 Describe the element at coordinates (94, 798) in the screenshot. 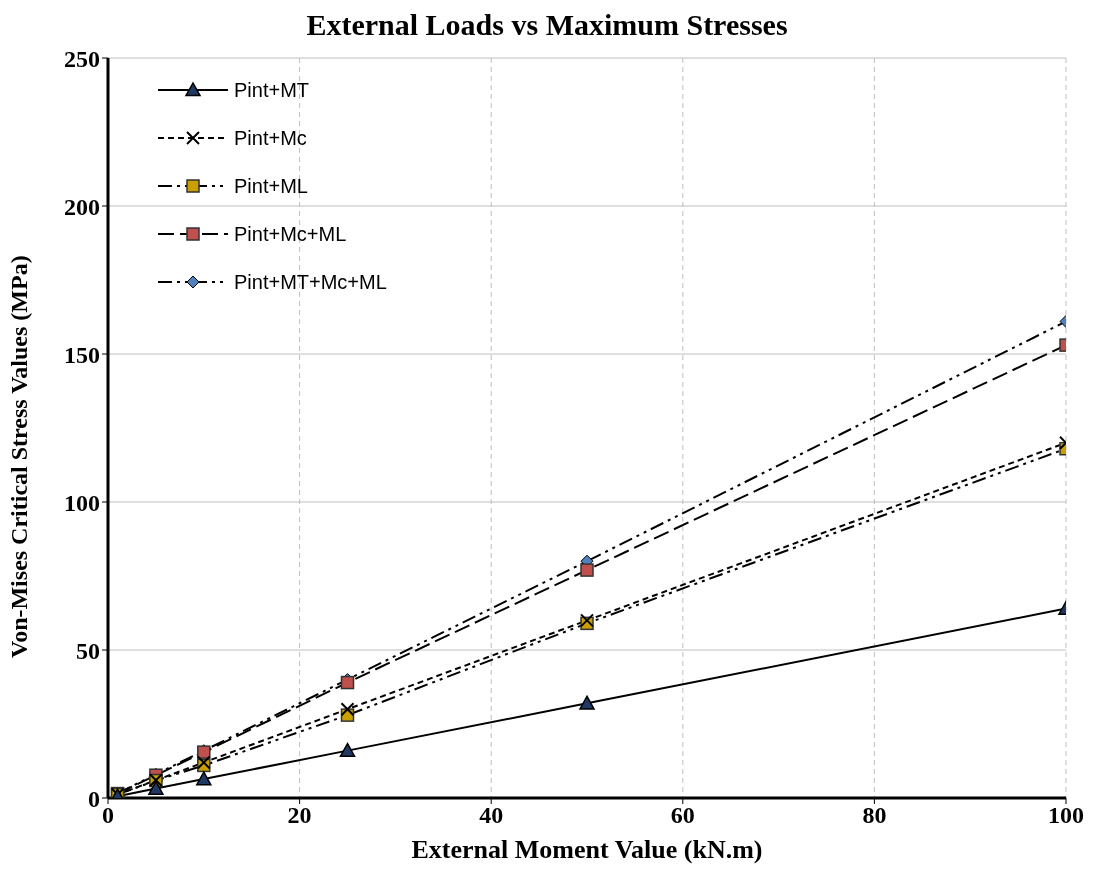

I see `y-tick-label: 0` at that location.